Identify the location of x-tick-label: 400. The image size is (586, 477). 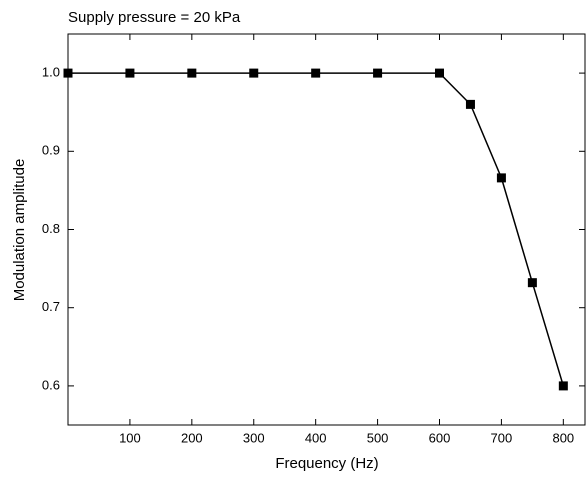
(316, 437).